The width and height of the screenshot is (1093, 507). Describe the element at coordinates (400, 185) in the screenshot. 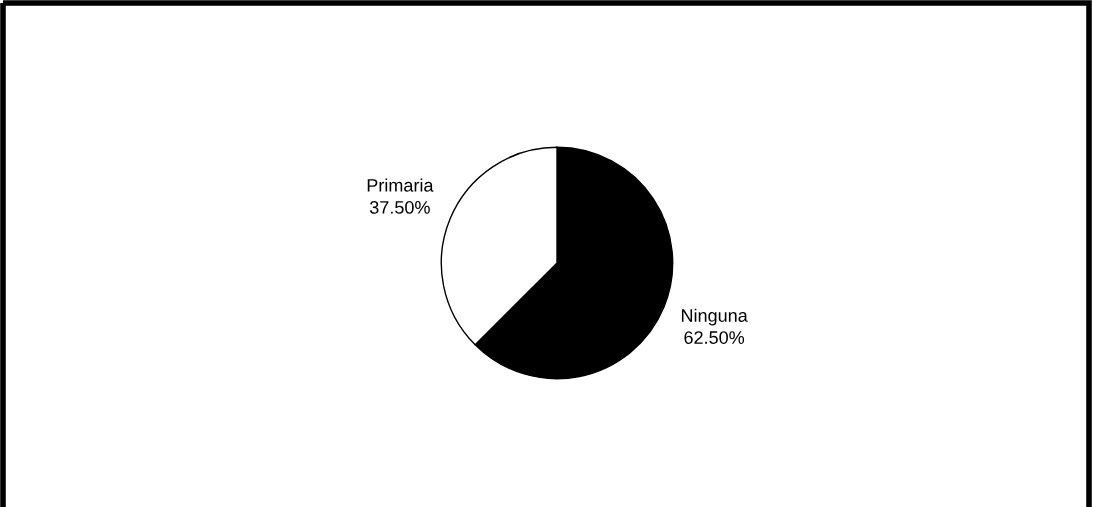

I see `slice-label: Primaria` at that location.